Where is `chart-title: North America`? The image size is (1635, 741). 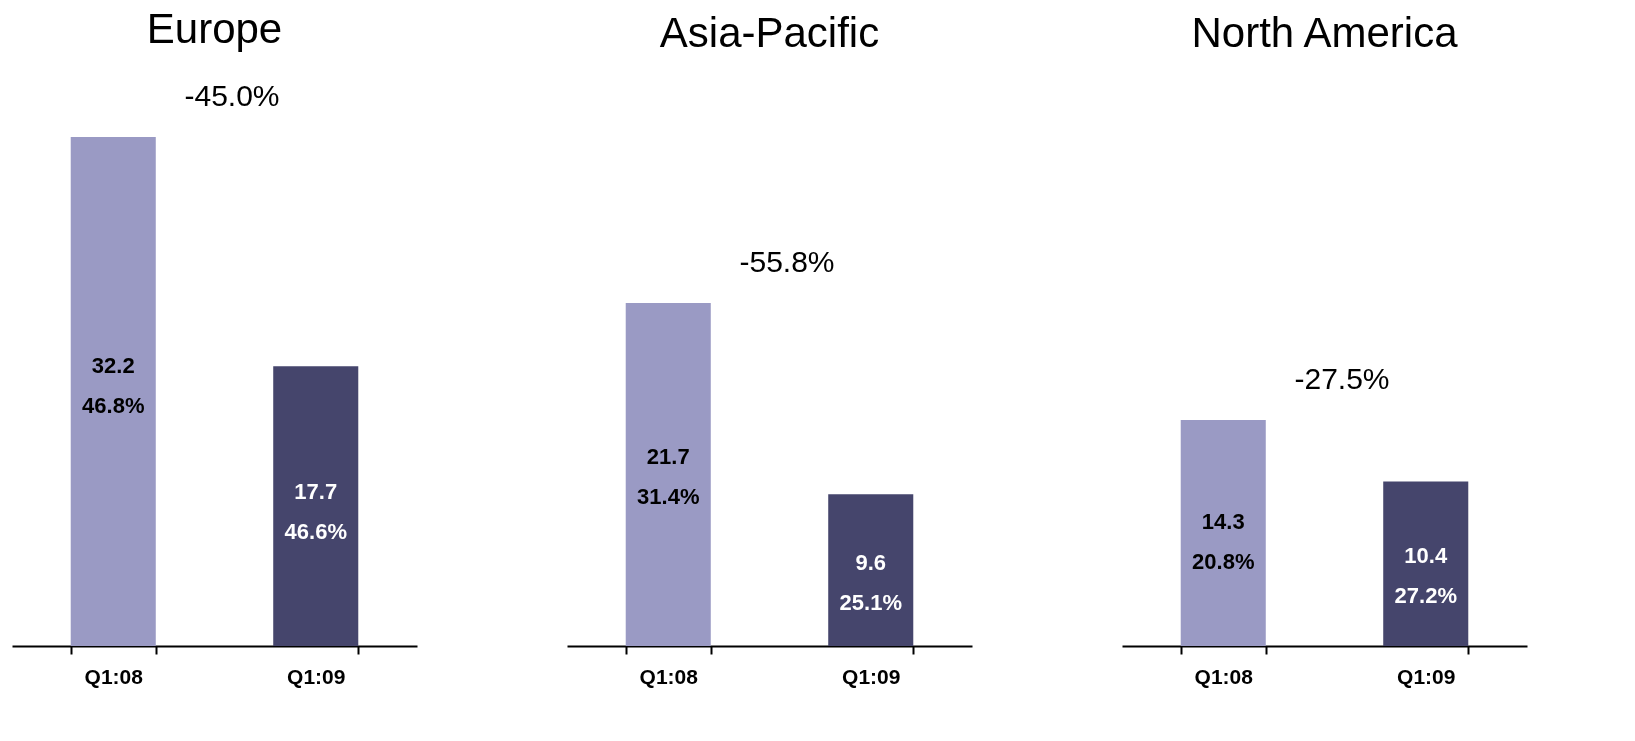
chart-title: North America is located at coordinates (1325, 32).